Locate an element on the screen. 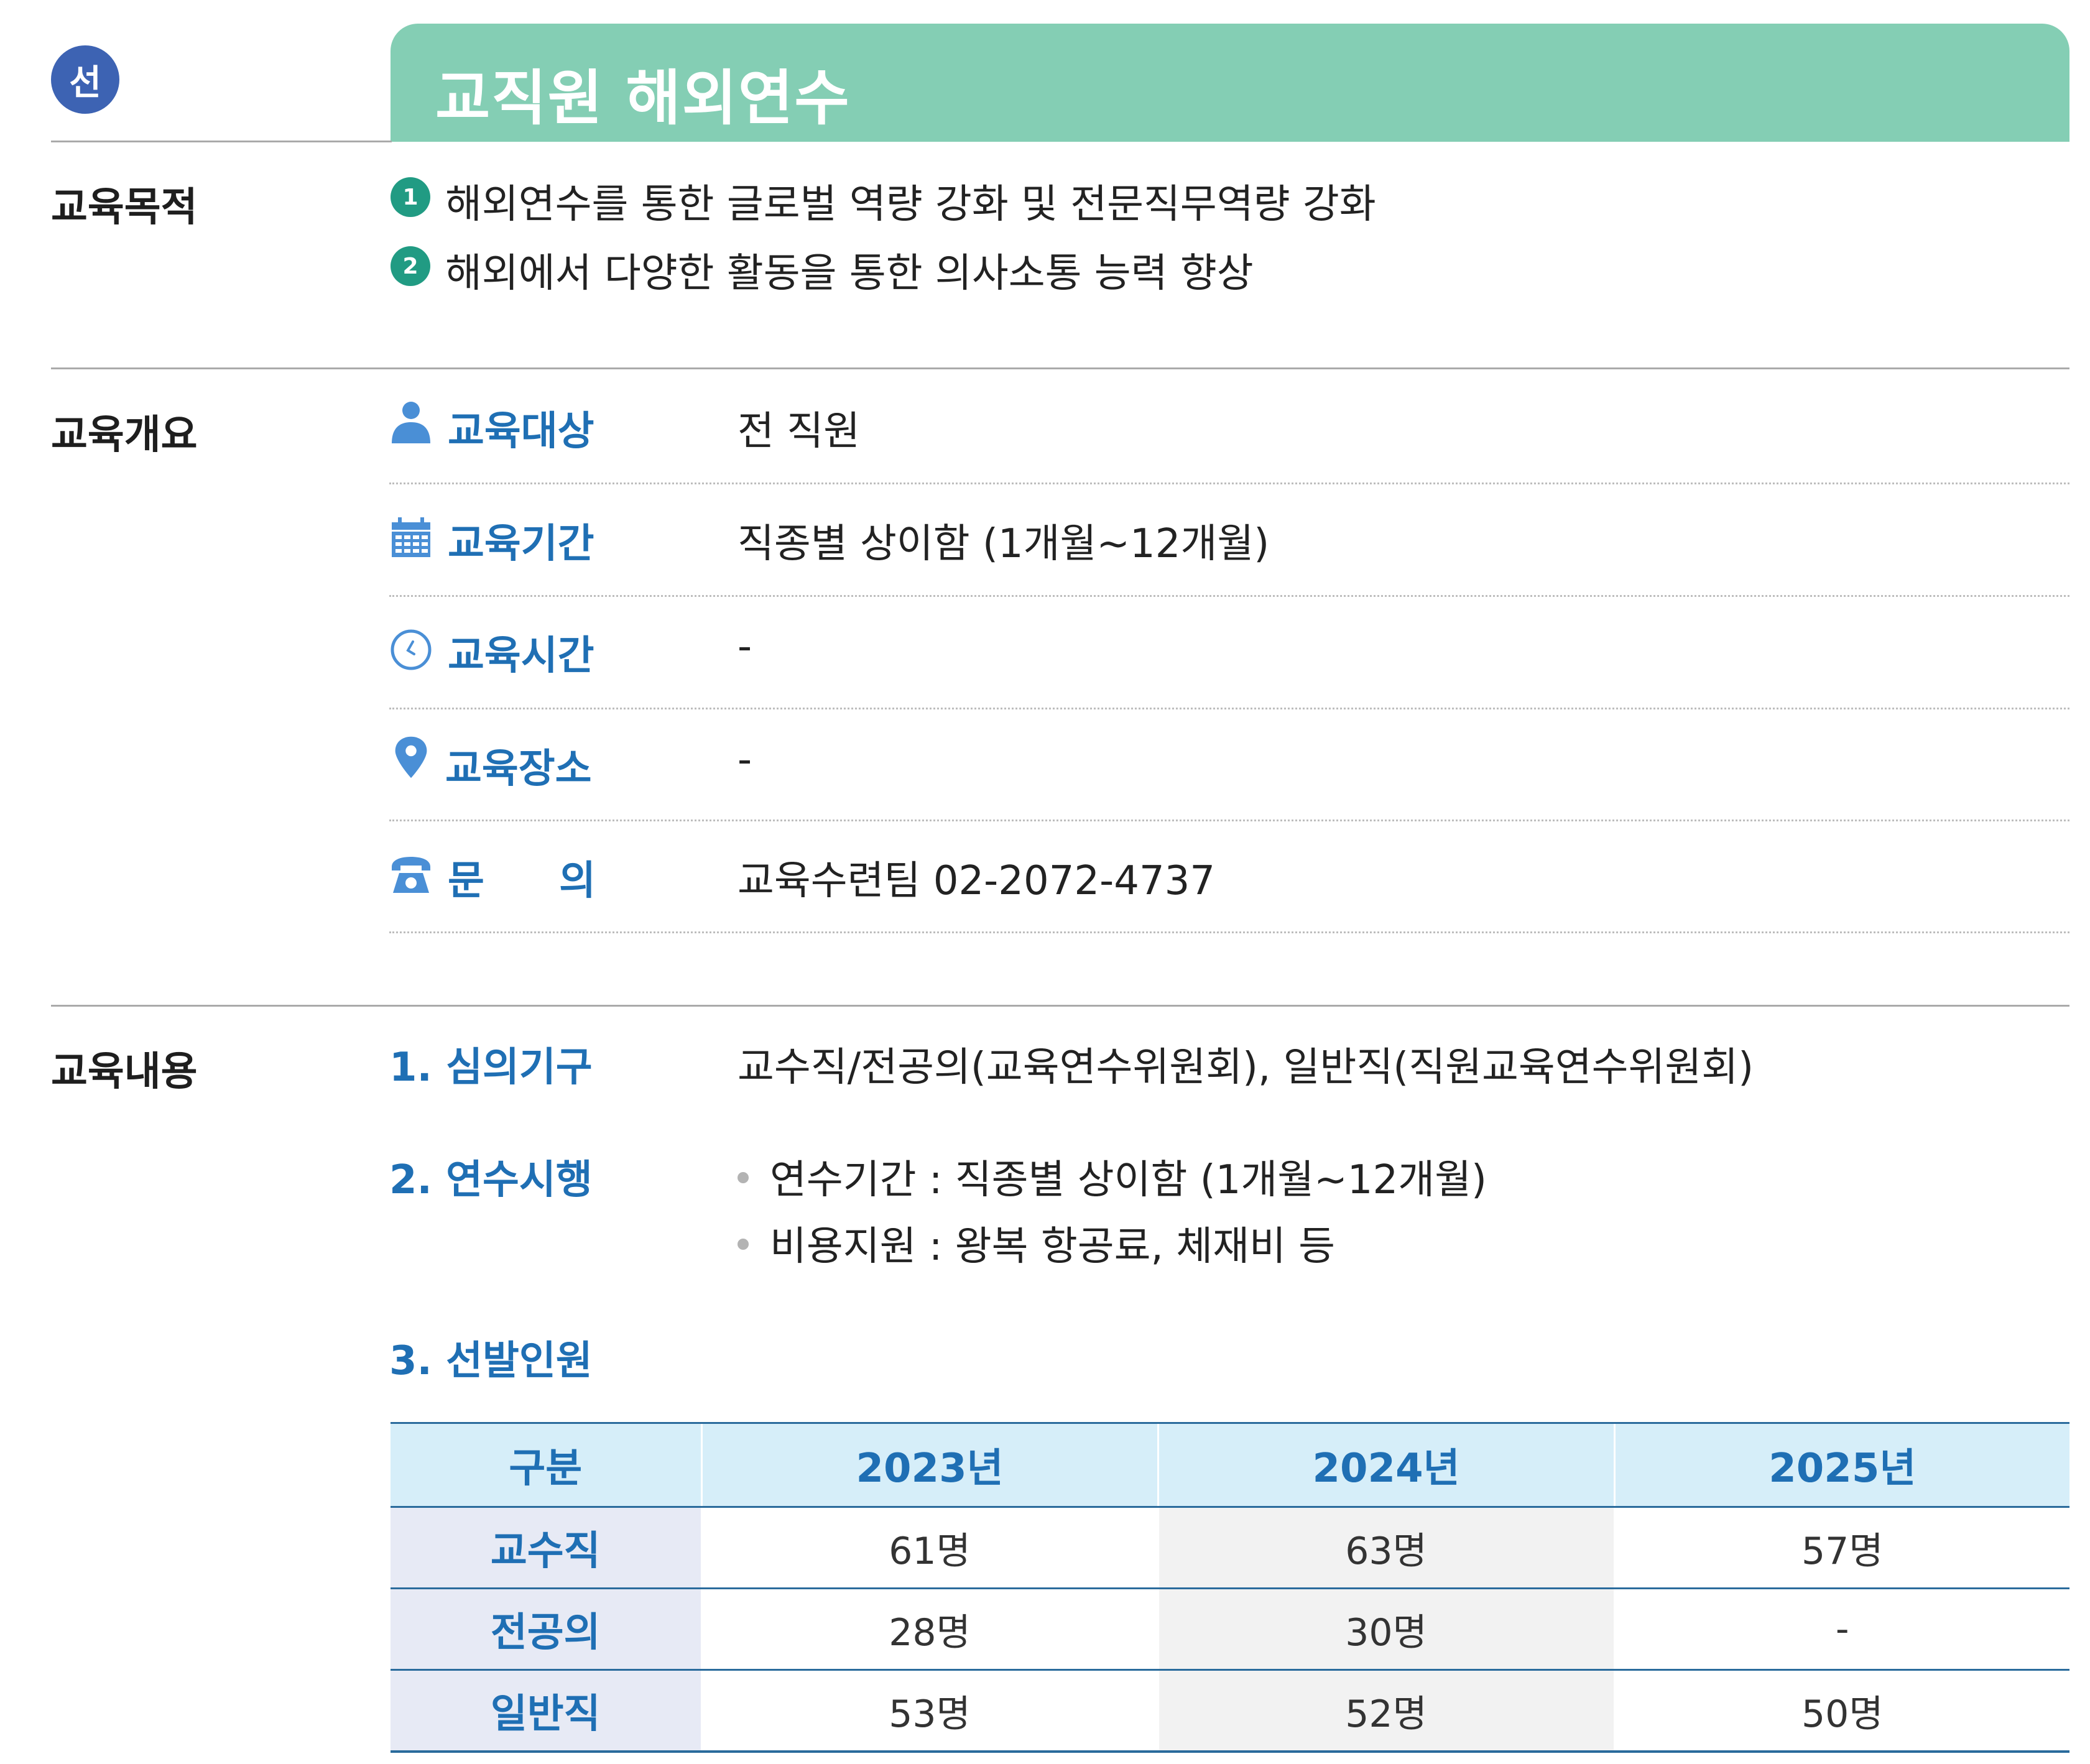  table-row: 전공의 28명 30명 - is located at coordinates (1230, 1630).